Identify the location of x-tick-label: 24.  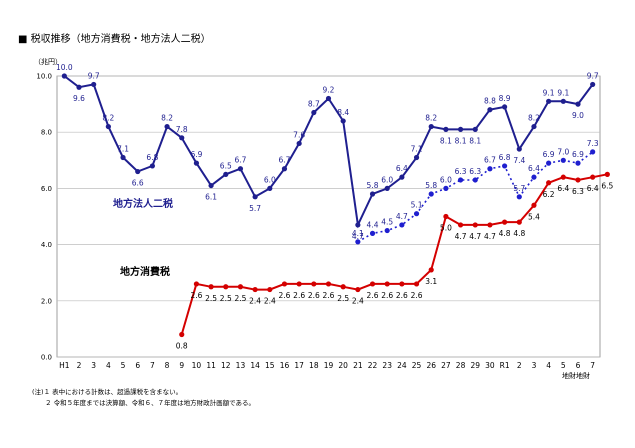
(402, 365).